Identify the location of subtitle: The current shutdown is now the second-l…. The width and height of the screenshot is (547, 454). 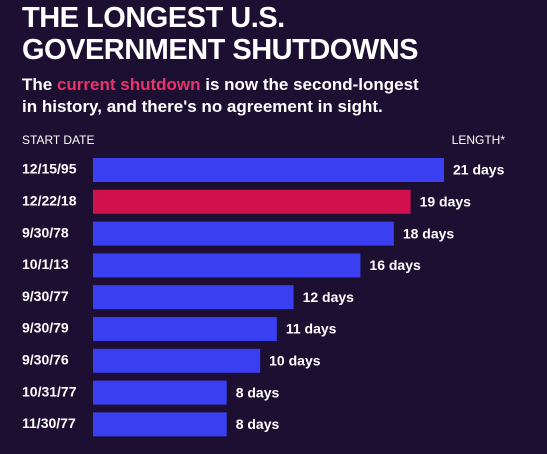
(220, 96).